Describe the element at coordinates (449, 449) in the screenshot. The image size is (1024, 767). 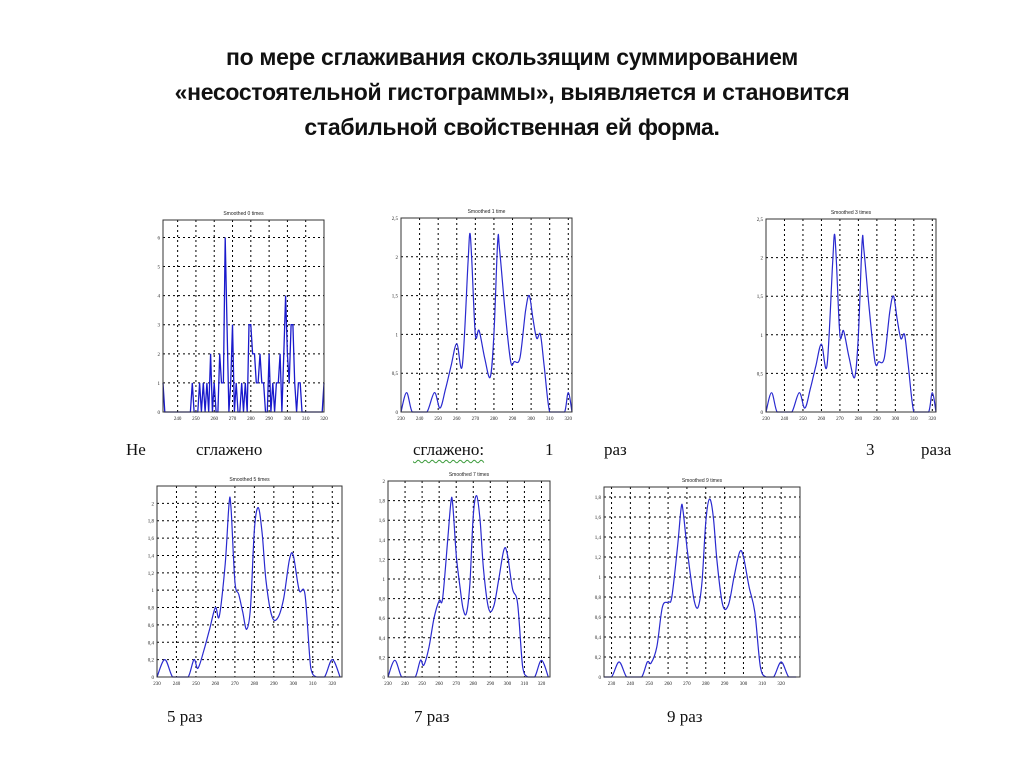
I see `caption-smoothed: сглажено:` at that location.